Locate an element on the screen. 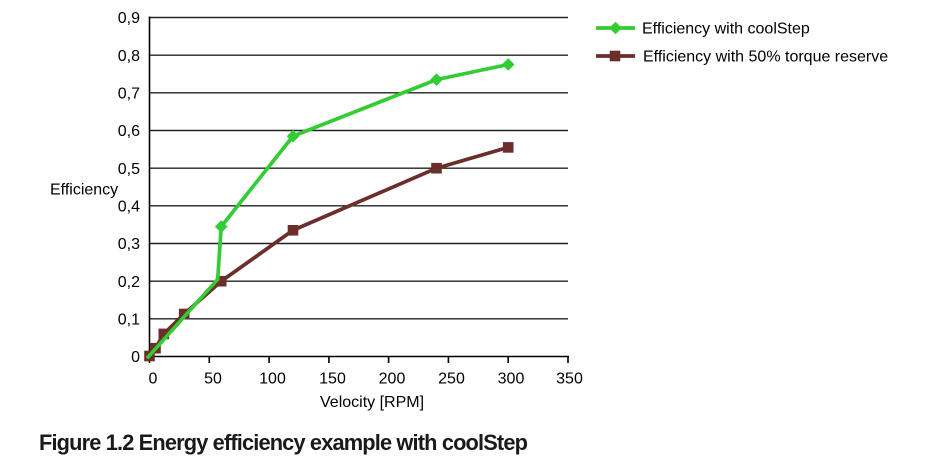 This screenshot has width=944, height=470. svg-text: Efficiency is located at coordinates (84, 190).